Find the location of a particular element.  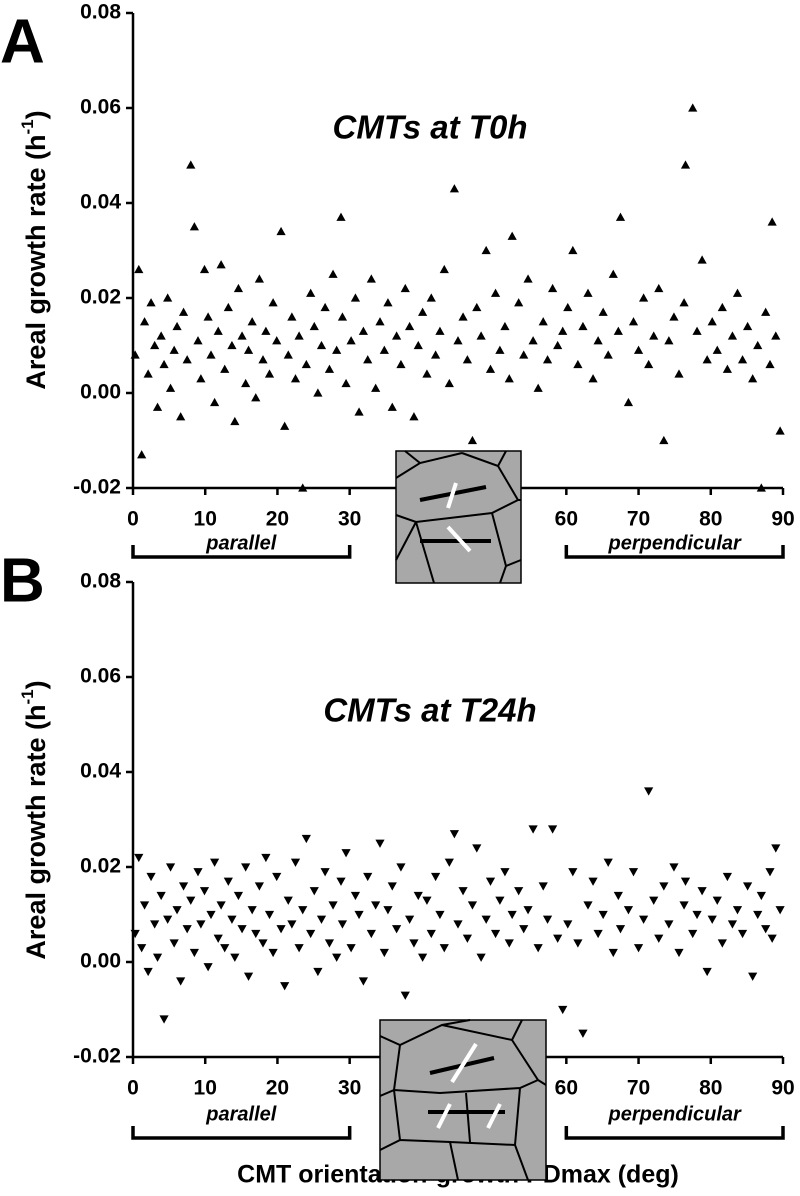

bracket is located at coordinates (241, 1133).